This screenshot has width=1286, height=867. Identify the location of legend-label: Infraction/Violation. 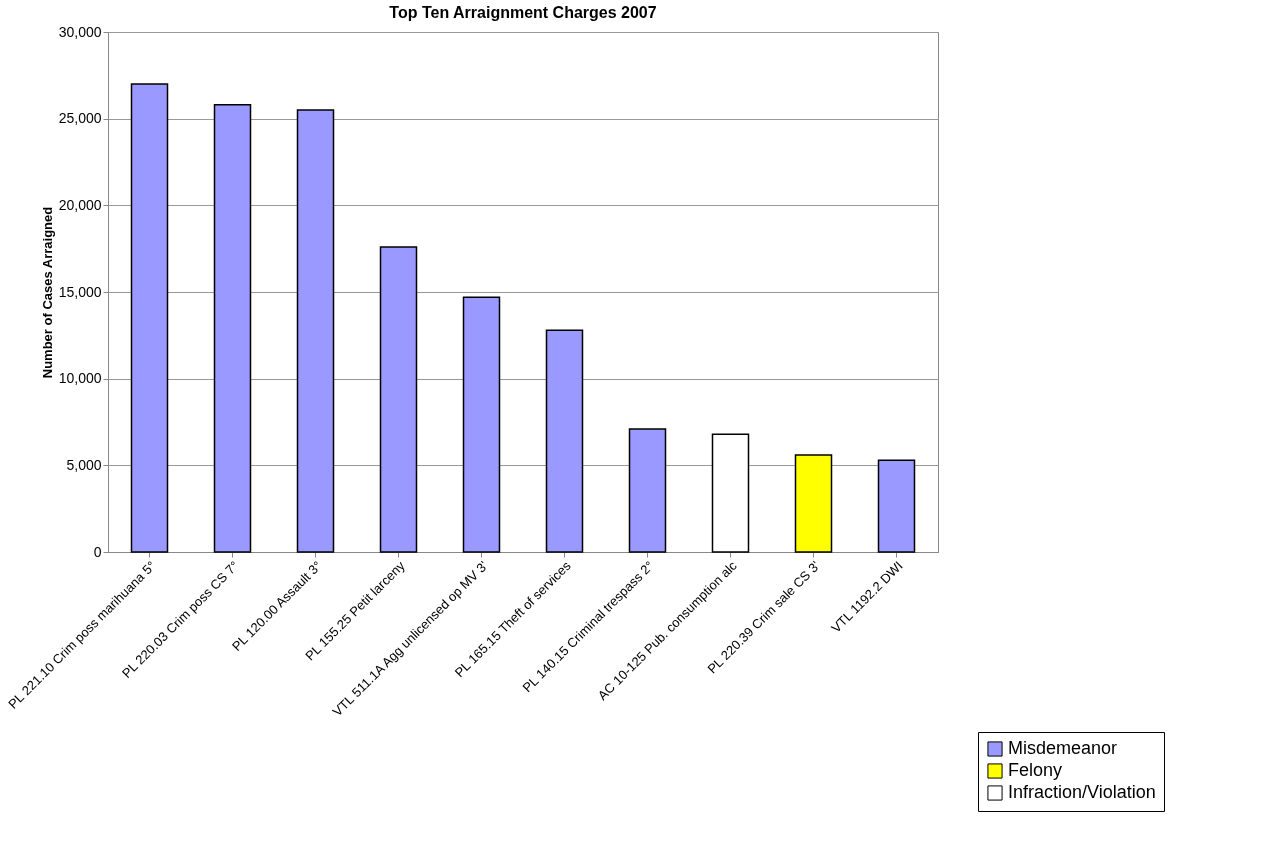
(1082, 792).